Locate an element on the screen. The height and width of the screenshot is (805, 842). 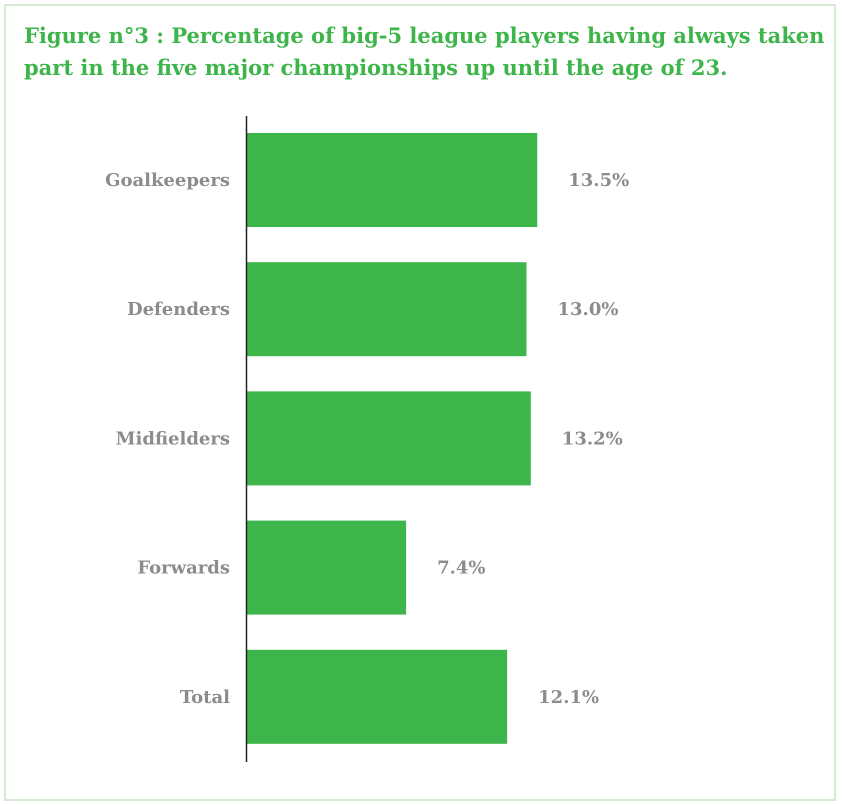
bar-defenders is located at coordinates (387, 309).